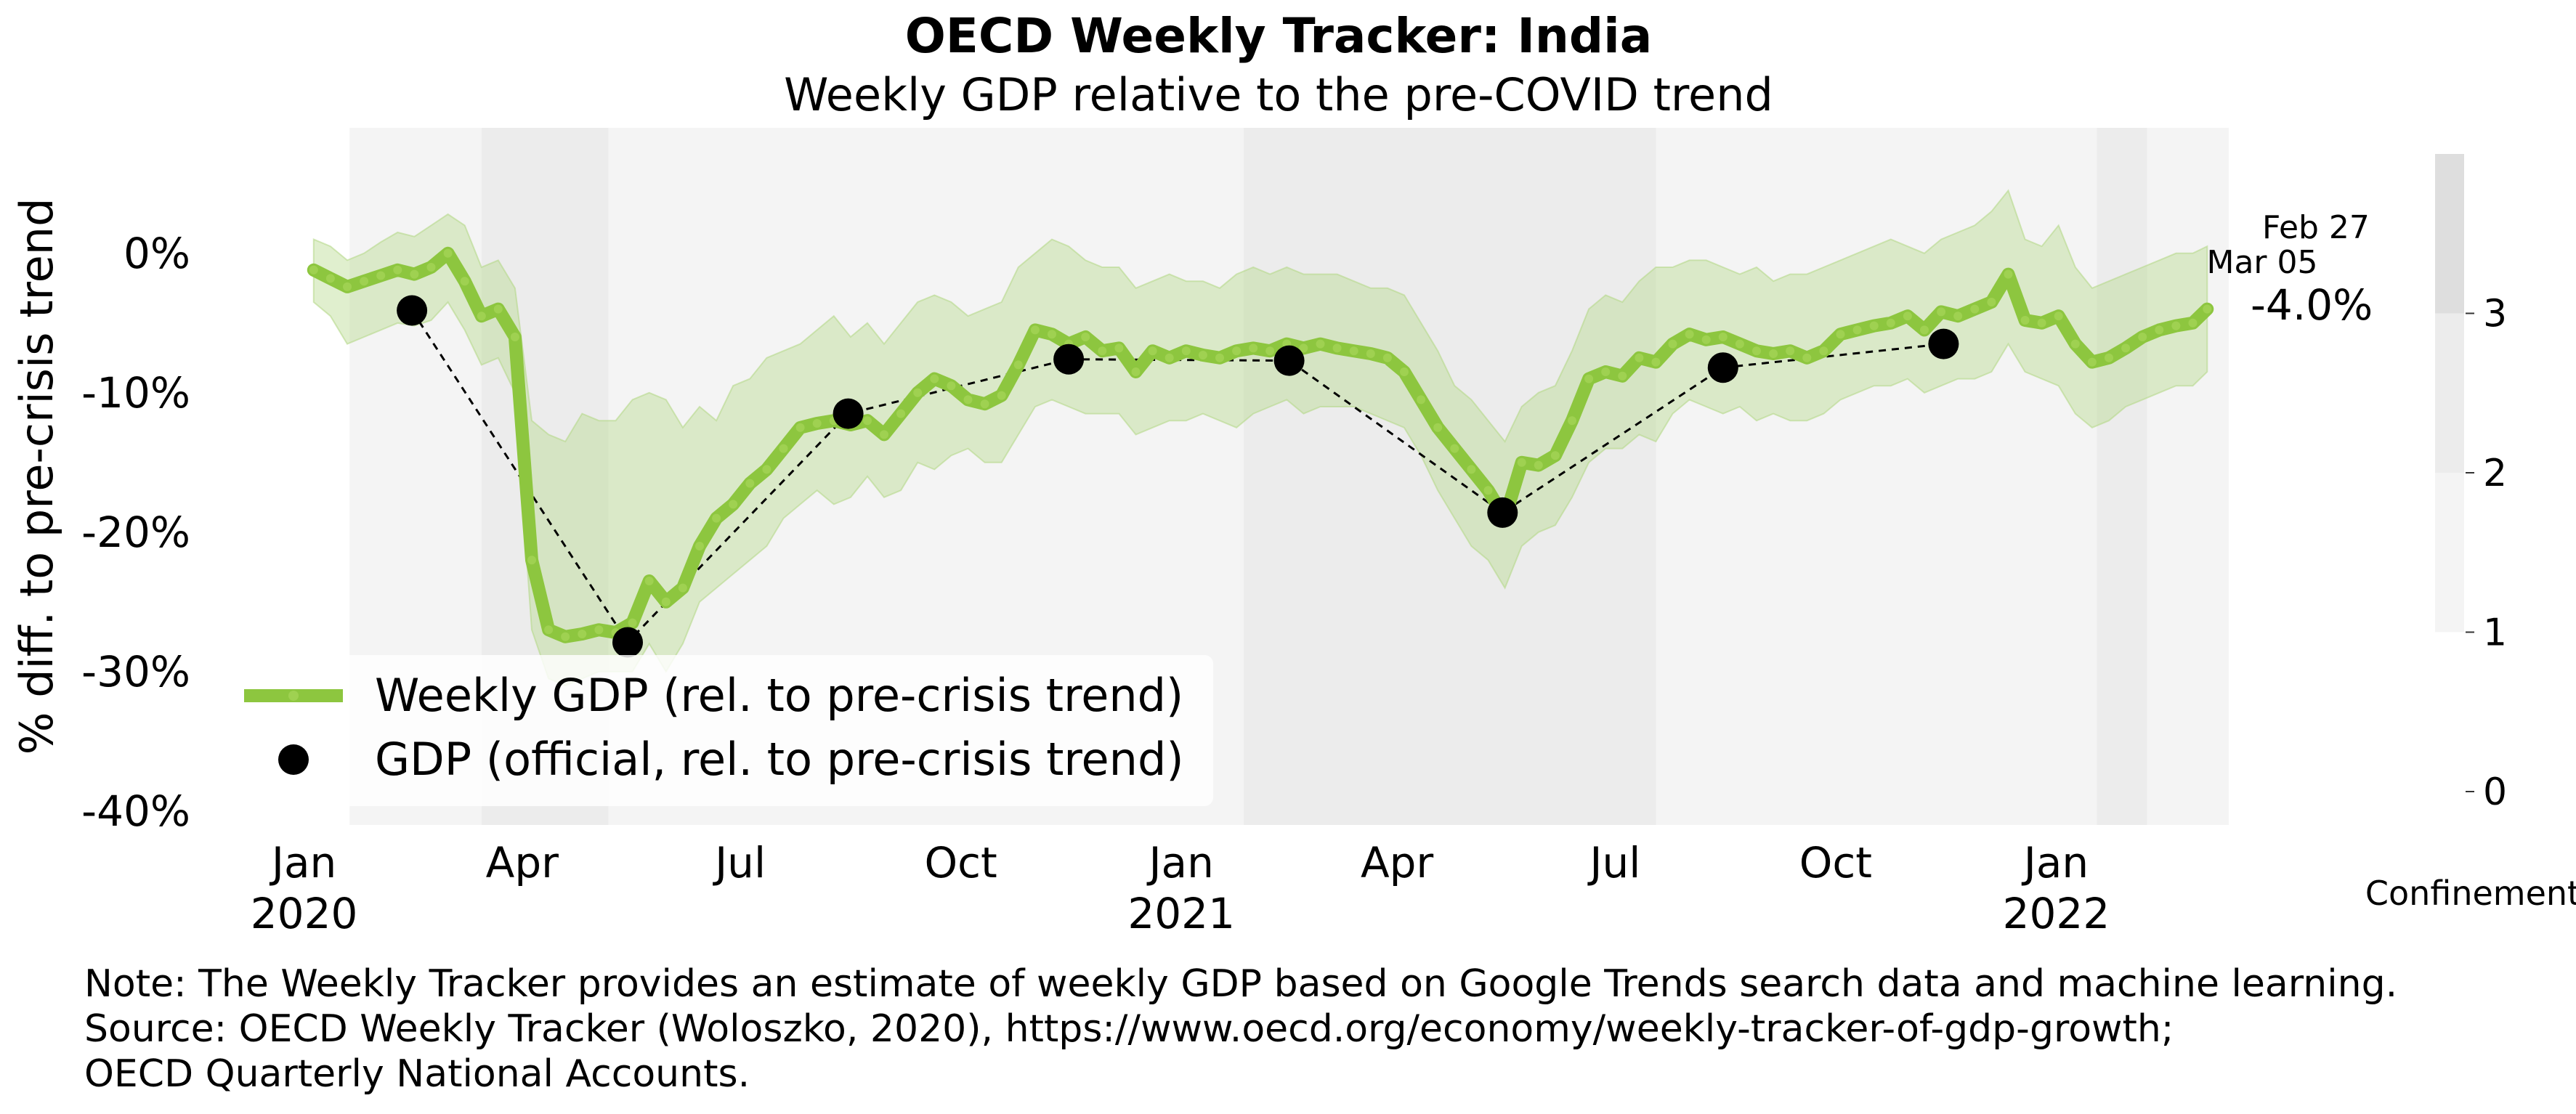  Describe the element at coordinates (2470, 894) in the screenshot. I see `confinement-label: Confinement` at that location.